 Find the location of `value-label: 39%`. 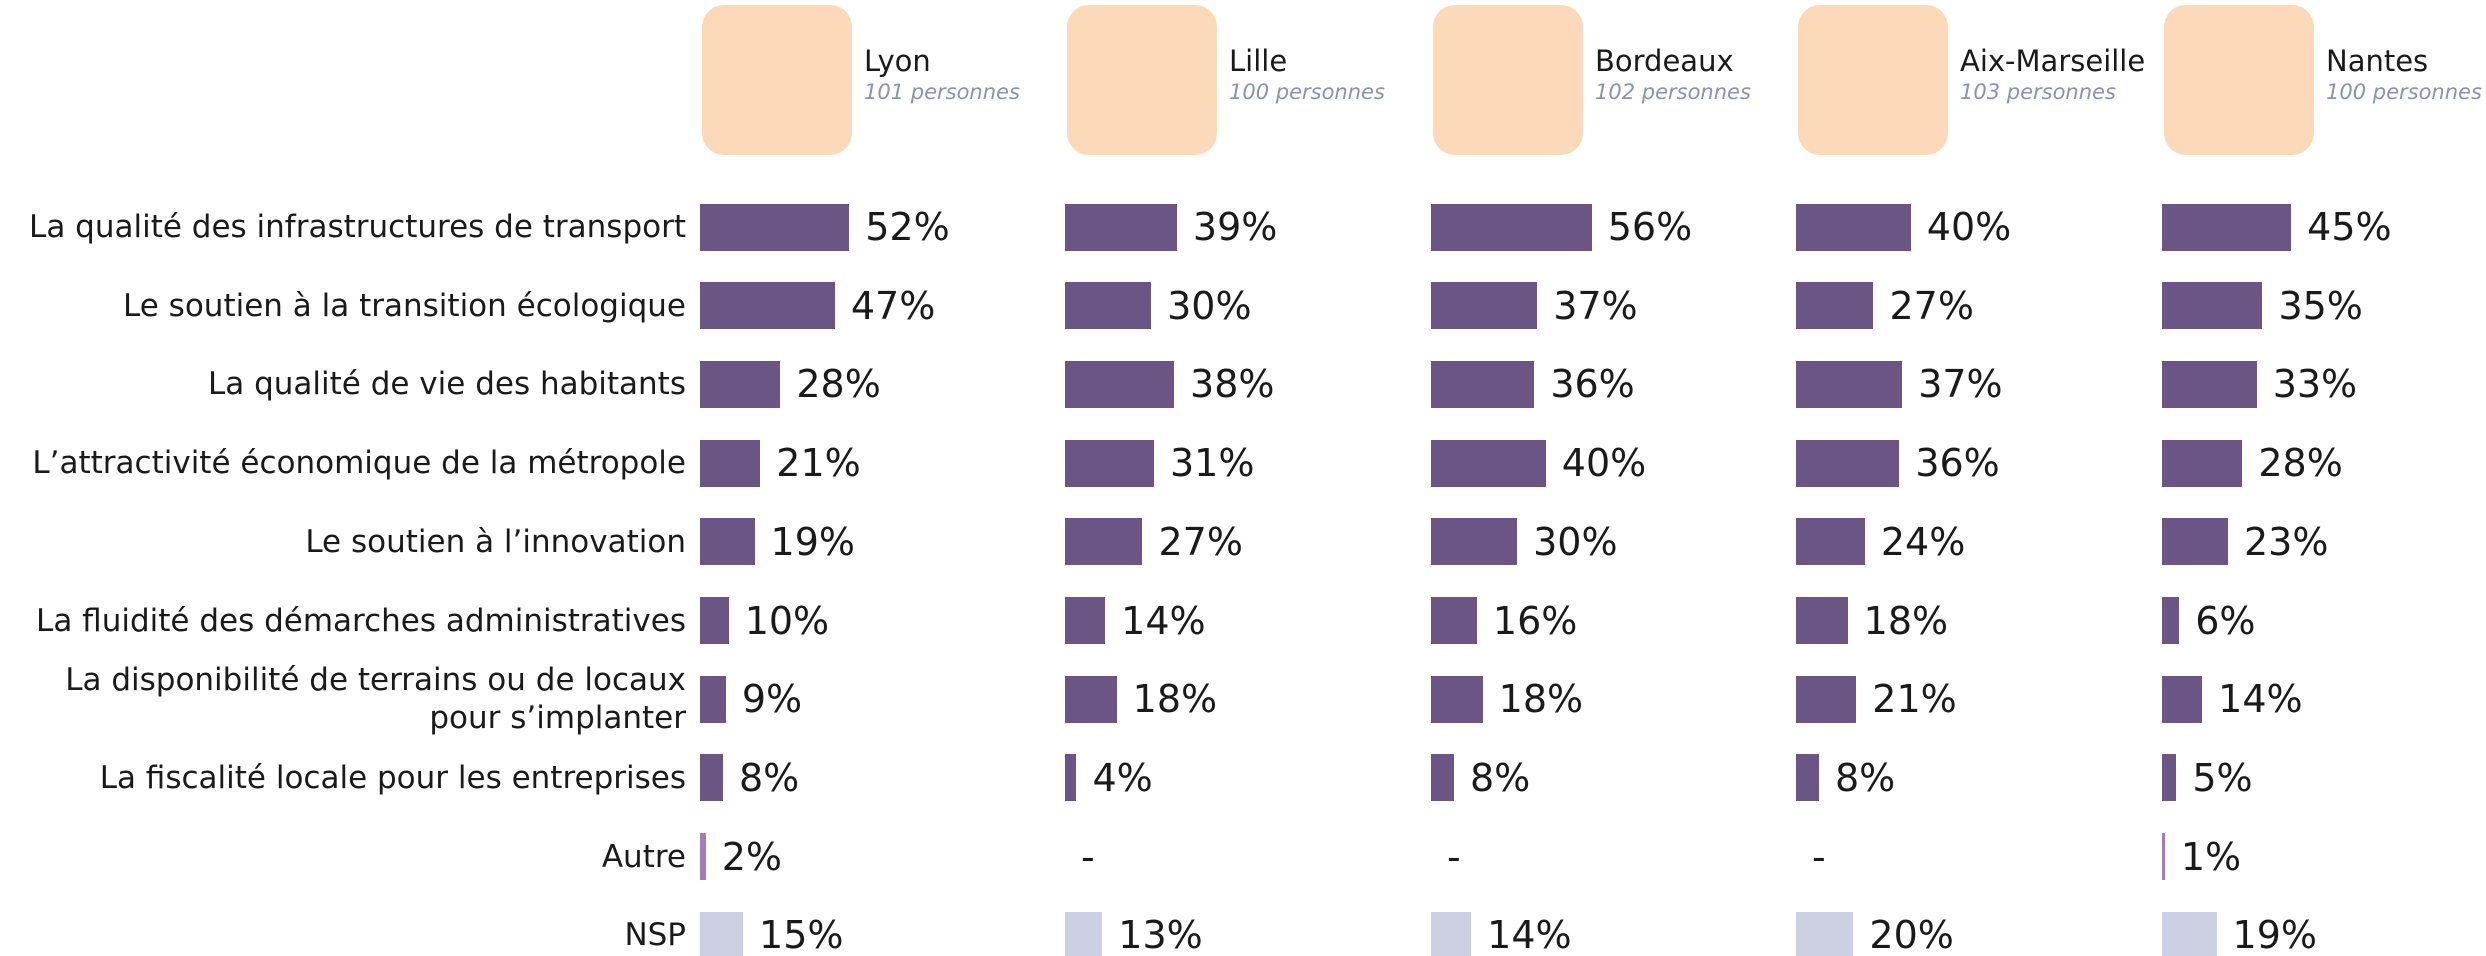

value-label: 39% is located at coordinates (1235, 227).